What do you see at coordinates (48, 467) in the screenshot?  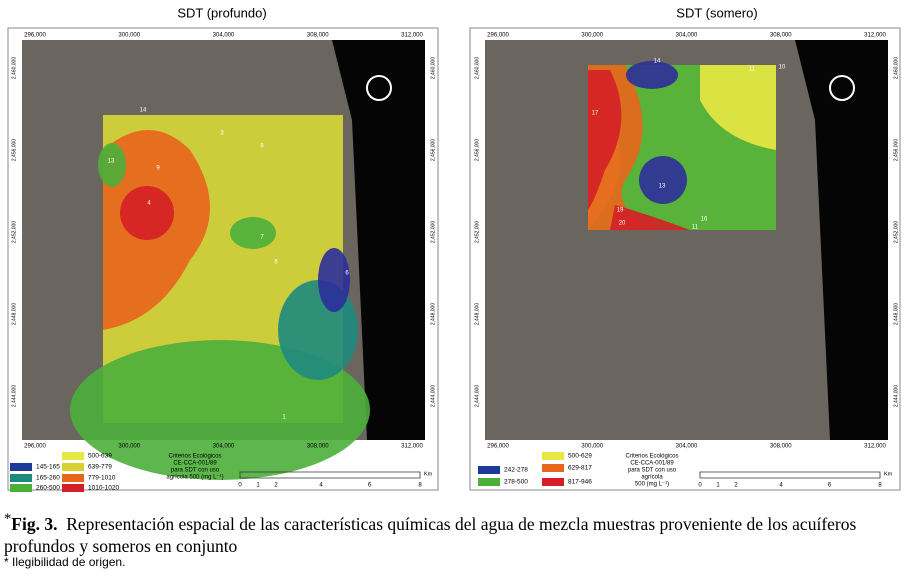 I see `legend-label: 145-165` at bounding box center [48, 467].